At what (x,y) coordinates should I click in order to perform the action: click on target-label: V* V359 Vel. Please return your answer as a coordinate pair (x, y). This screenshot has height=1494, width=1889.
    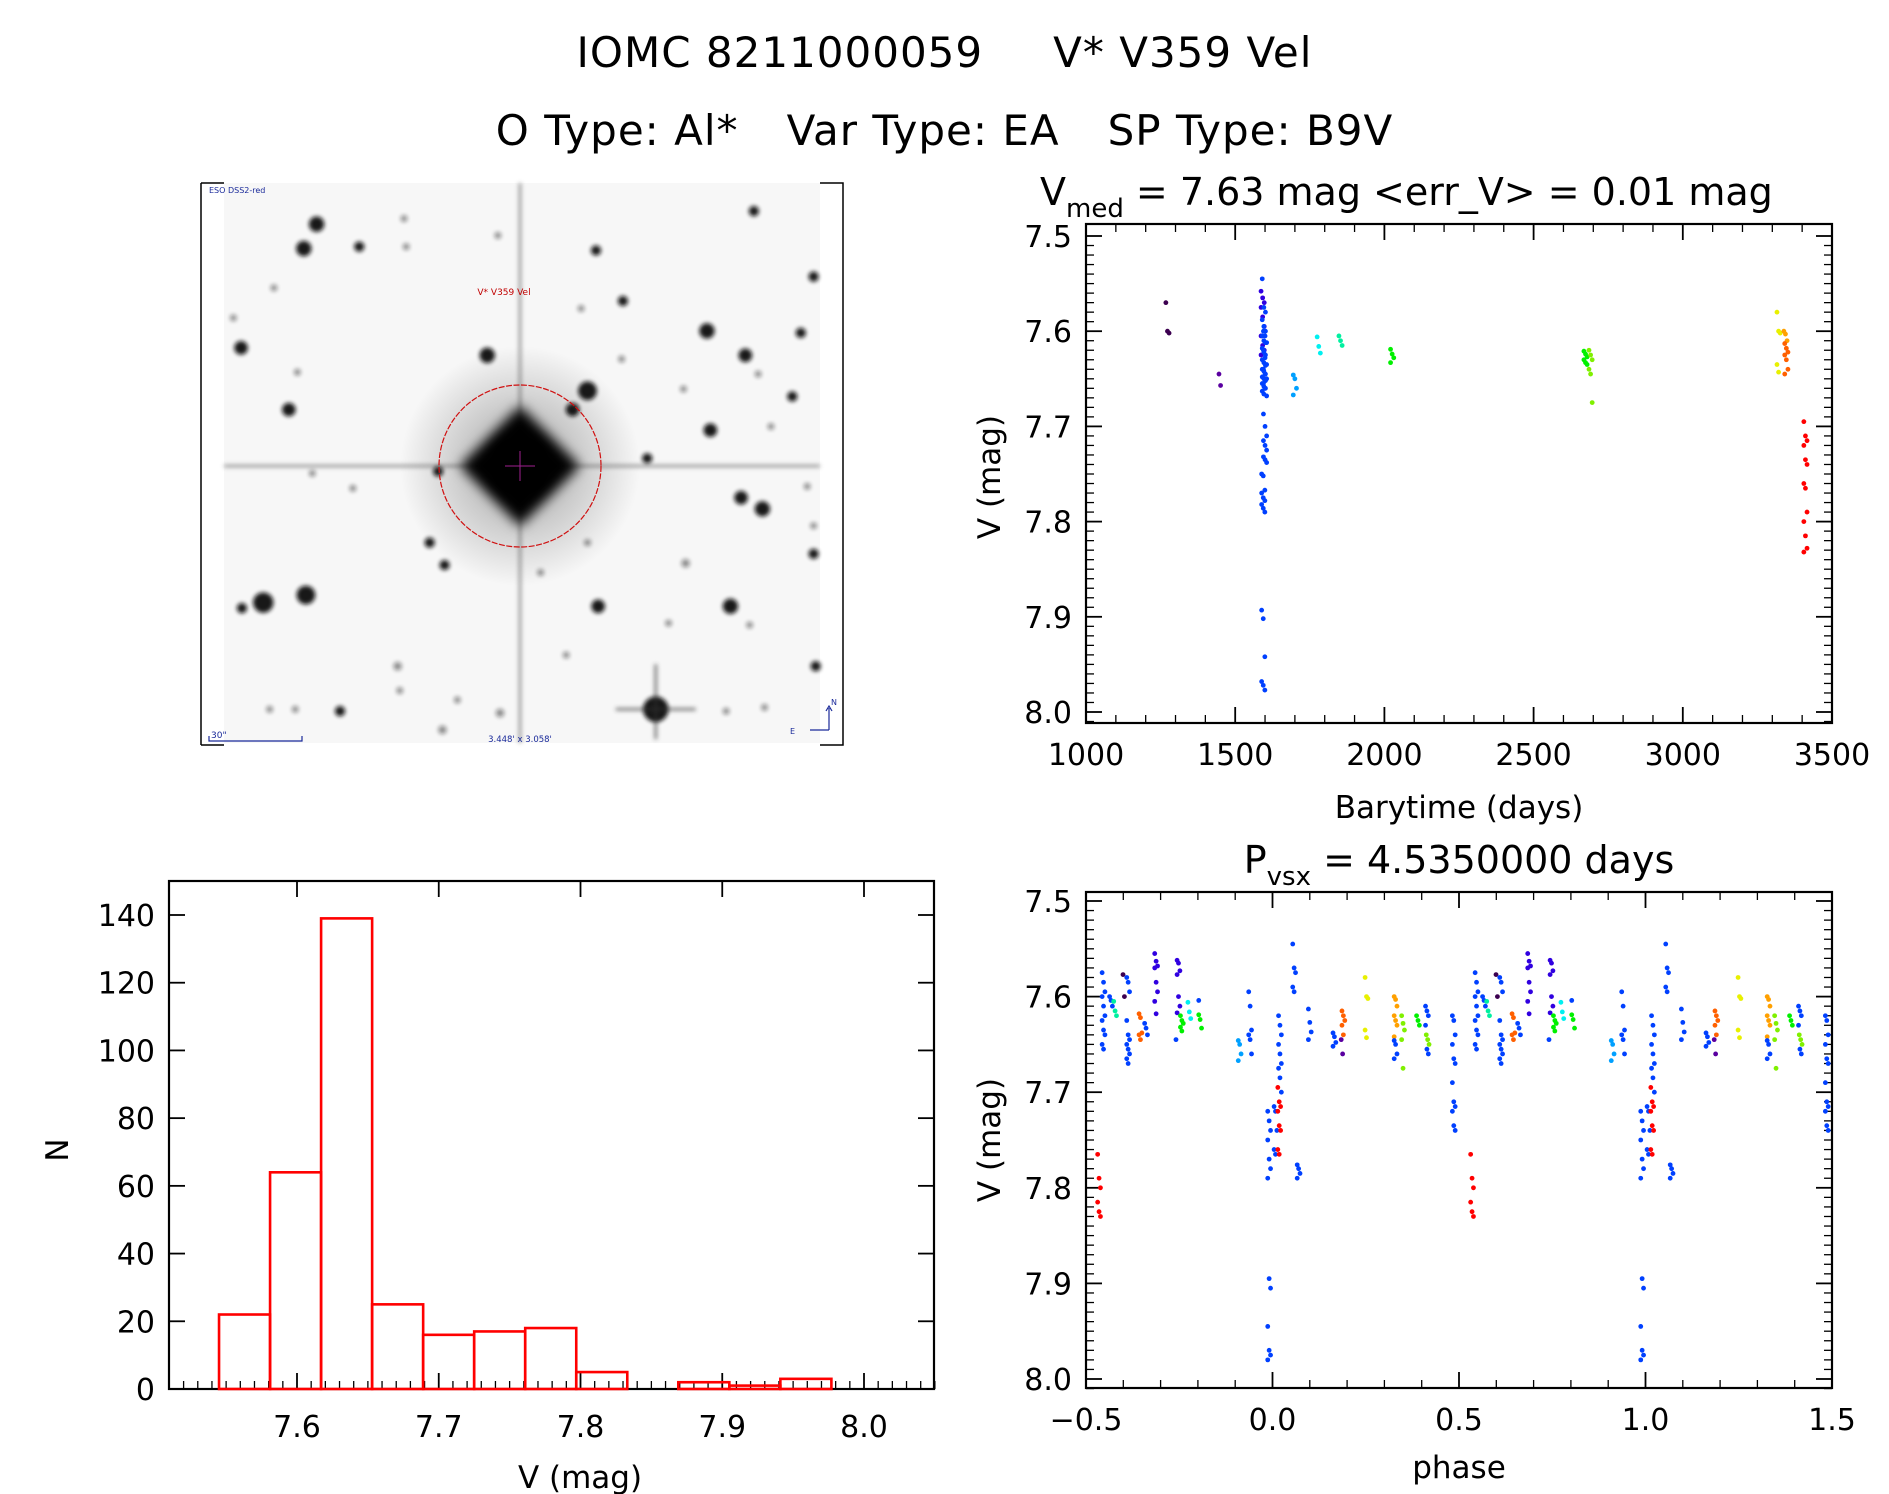
    Looking at the image, I should click on (503, 293).